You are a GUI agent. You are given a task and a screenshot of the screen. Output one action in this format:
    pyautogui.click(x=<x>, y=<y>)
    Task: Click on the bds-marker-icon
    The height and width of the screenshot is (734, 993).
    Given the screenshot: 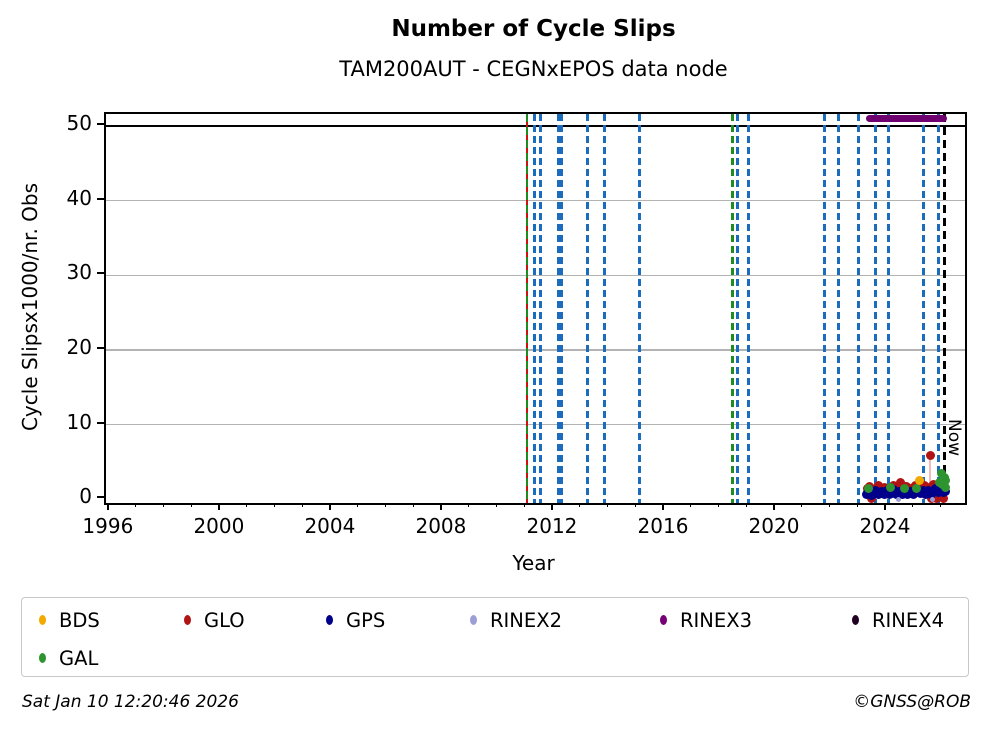 What is the action you would take?
    pyautogui.click(x=42, y=620)
    